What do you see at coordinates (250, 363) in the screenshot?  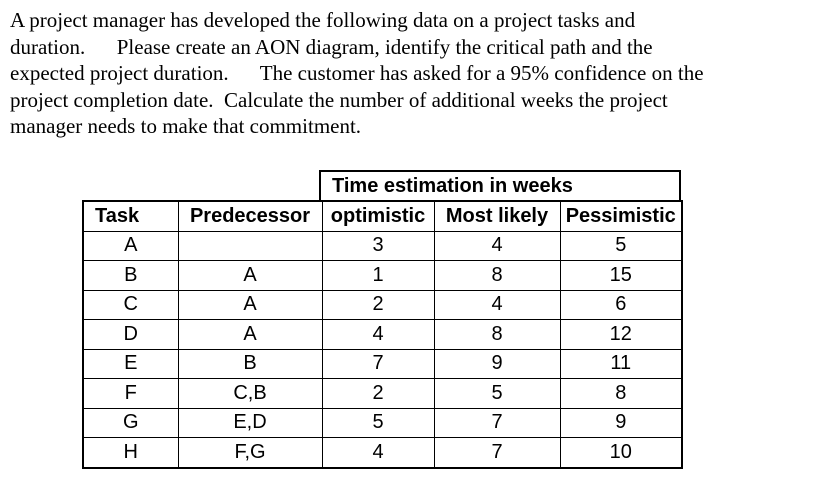 I see `cell-predecessor: B` at bounding box center [250, 363].